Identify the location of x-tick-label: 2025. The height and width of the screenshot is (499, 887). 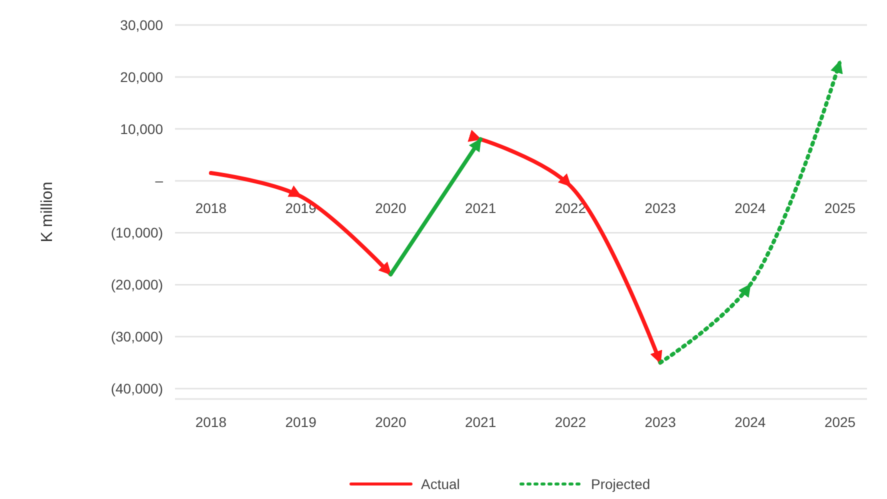
(840, 422).